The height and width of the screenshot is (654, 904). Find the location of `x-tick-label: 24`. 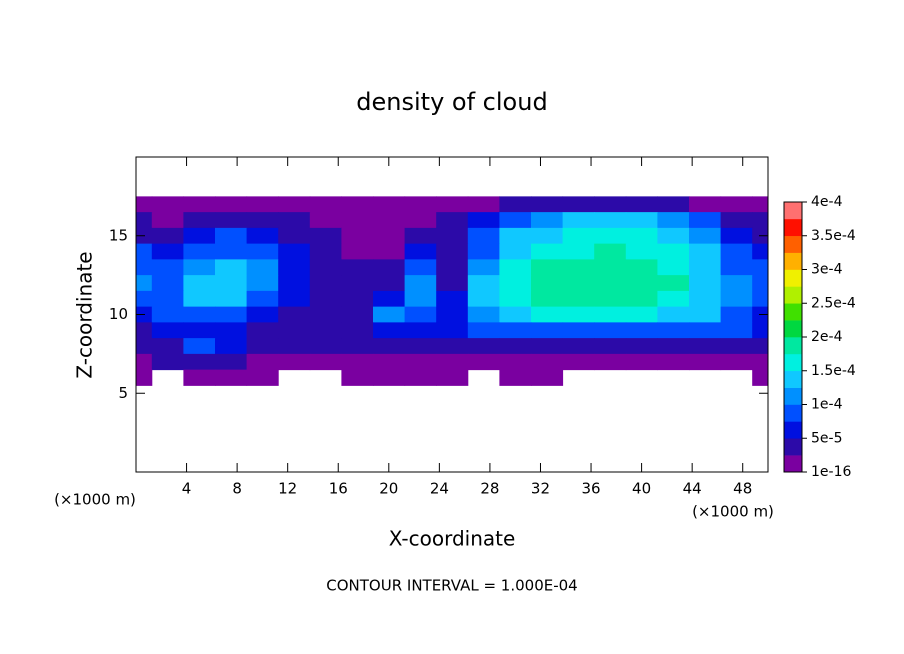

x-tick-label: 24 is located at coordinates (439, 489).